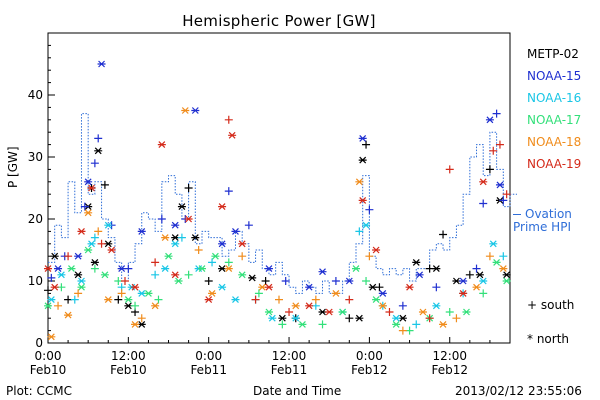 The height and width of the screenshot is (400, 600). Describe the element at coordinates (297, 391) in the screenshot. I see `x-axis-label: Date and Time` at that location.